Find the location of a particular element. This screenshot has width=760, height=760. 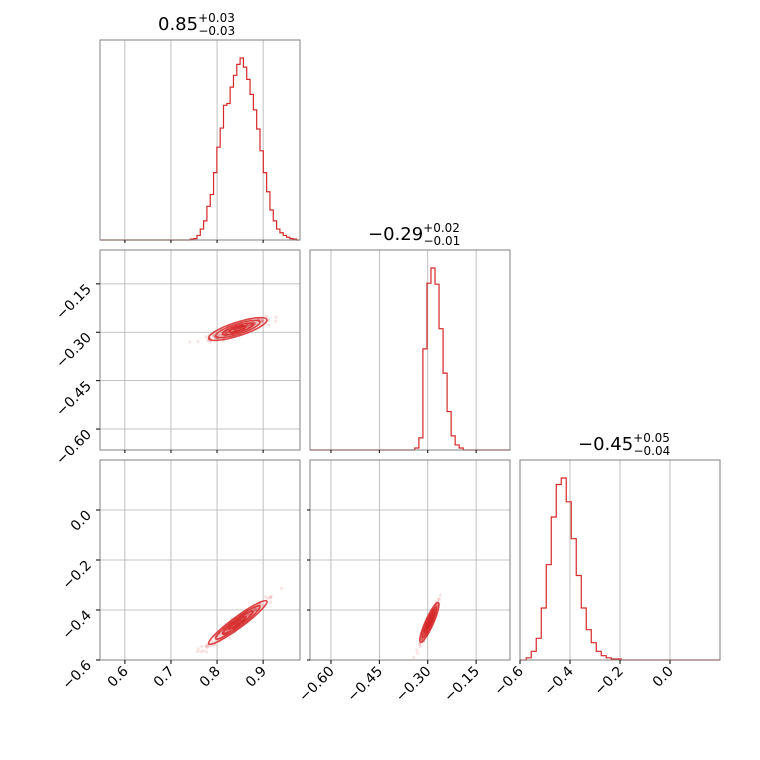

hist-panel-2: −0.45+0.05 −0.04 is located at coordinates (620, 546).